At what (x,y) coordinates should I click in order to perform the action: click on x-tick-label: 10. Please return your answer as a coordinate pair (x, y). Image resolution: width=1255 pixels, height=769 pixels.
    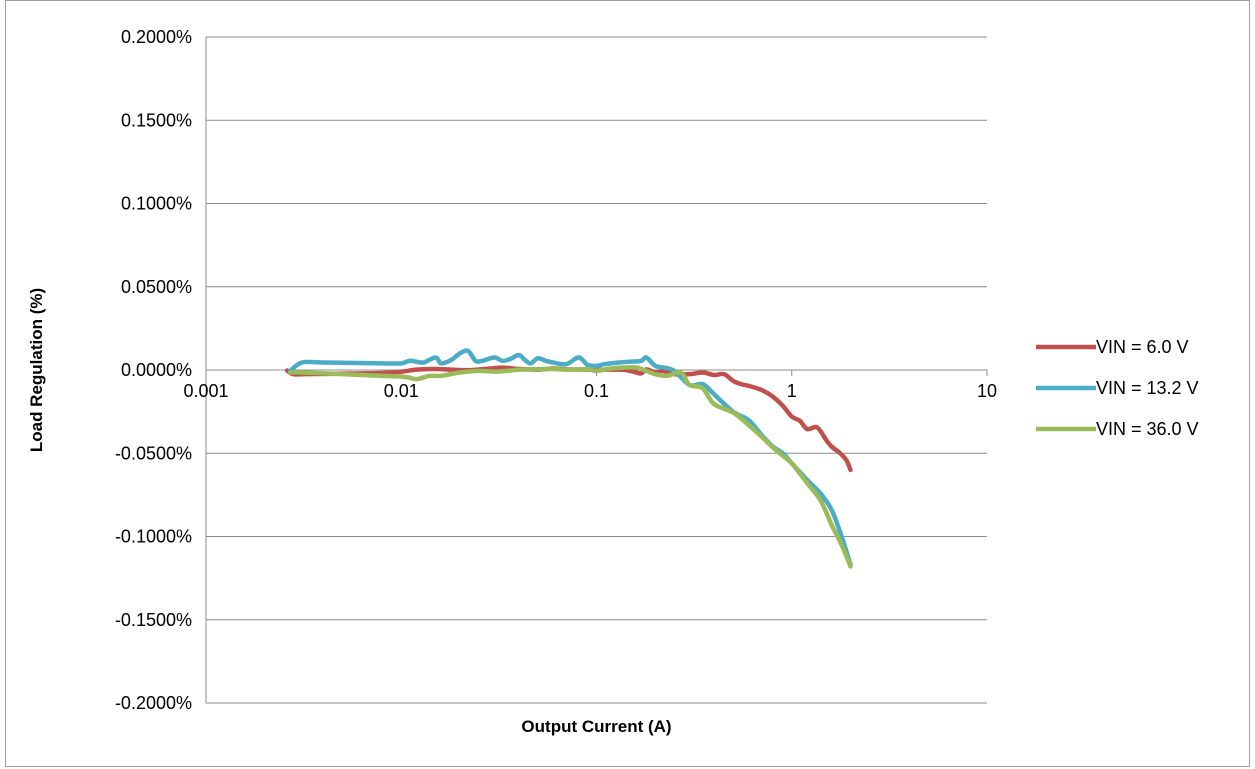
    Looking at the image, I should click on (987, 391).